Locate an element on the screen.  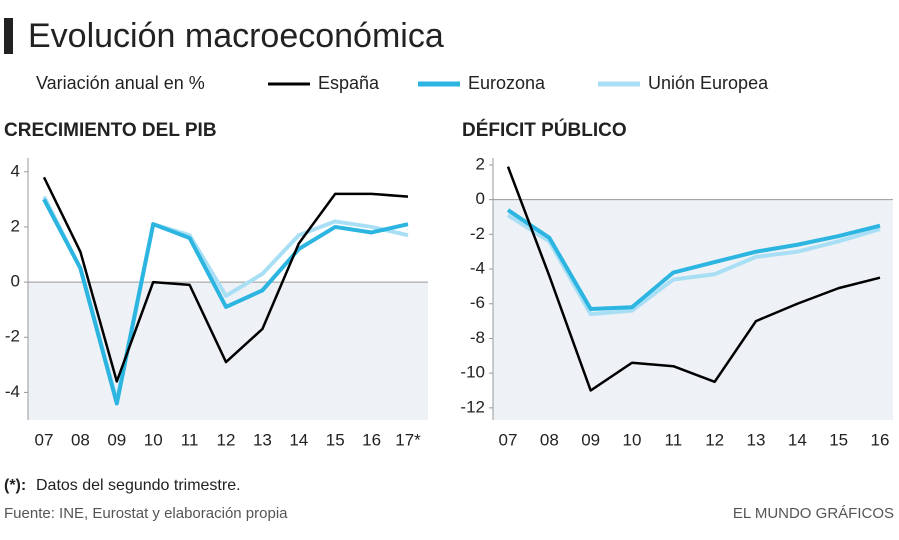
legend-label: Variación anual en % is located at coordinates (120, 83).